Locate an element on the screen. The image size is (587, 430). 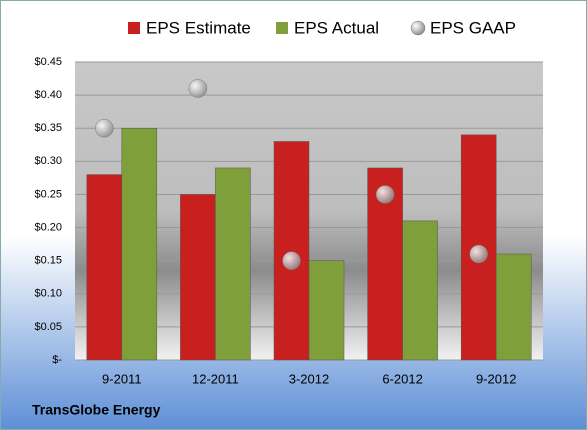
x-tick-label: 9-2012 is located at coordinates (496, 378).